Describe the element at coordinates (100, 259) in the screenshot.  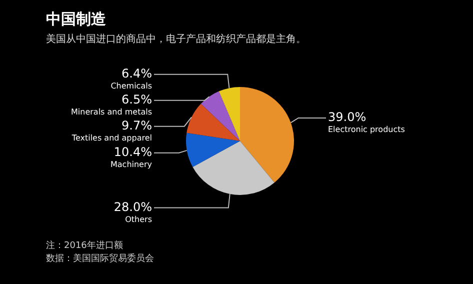
I see `text: 数据：美国国际贸易委员会` at that location.